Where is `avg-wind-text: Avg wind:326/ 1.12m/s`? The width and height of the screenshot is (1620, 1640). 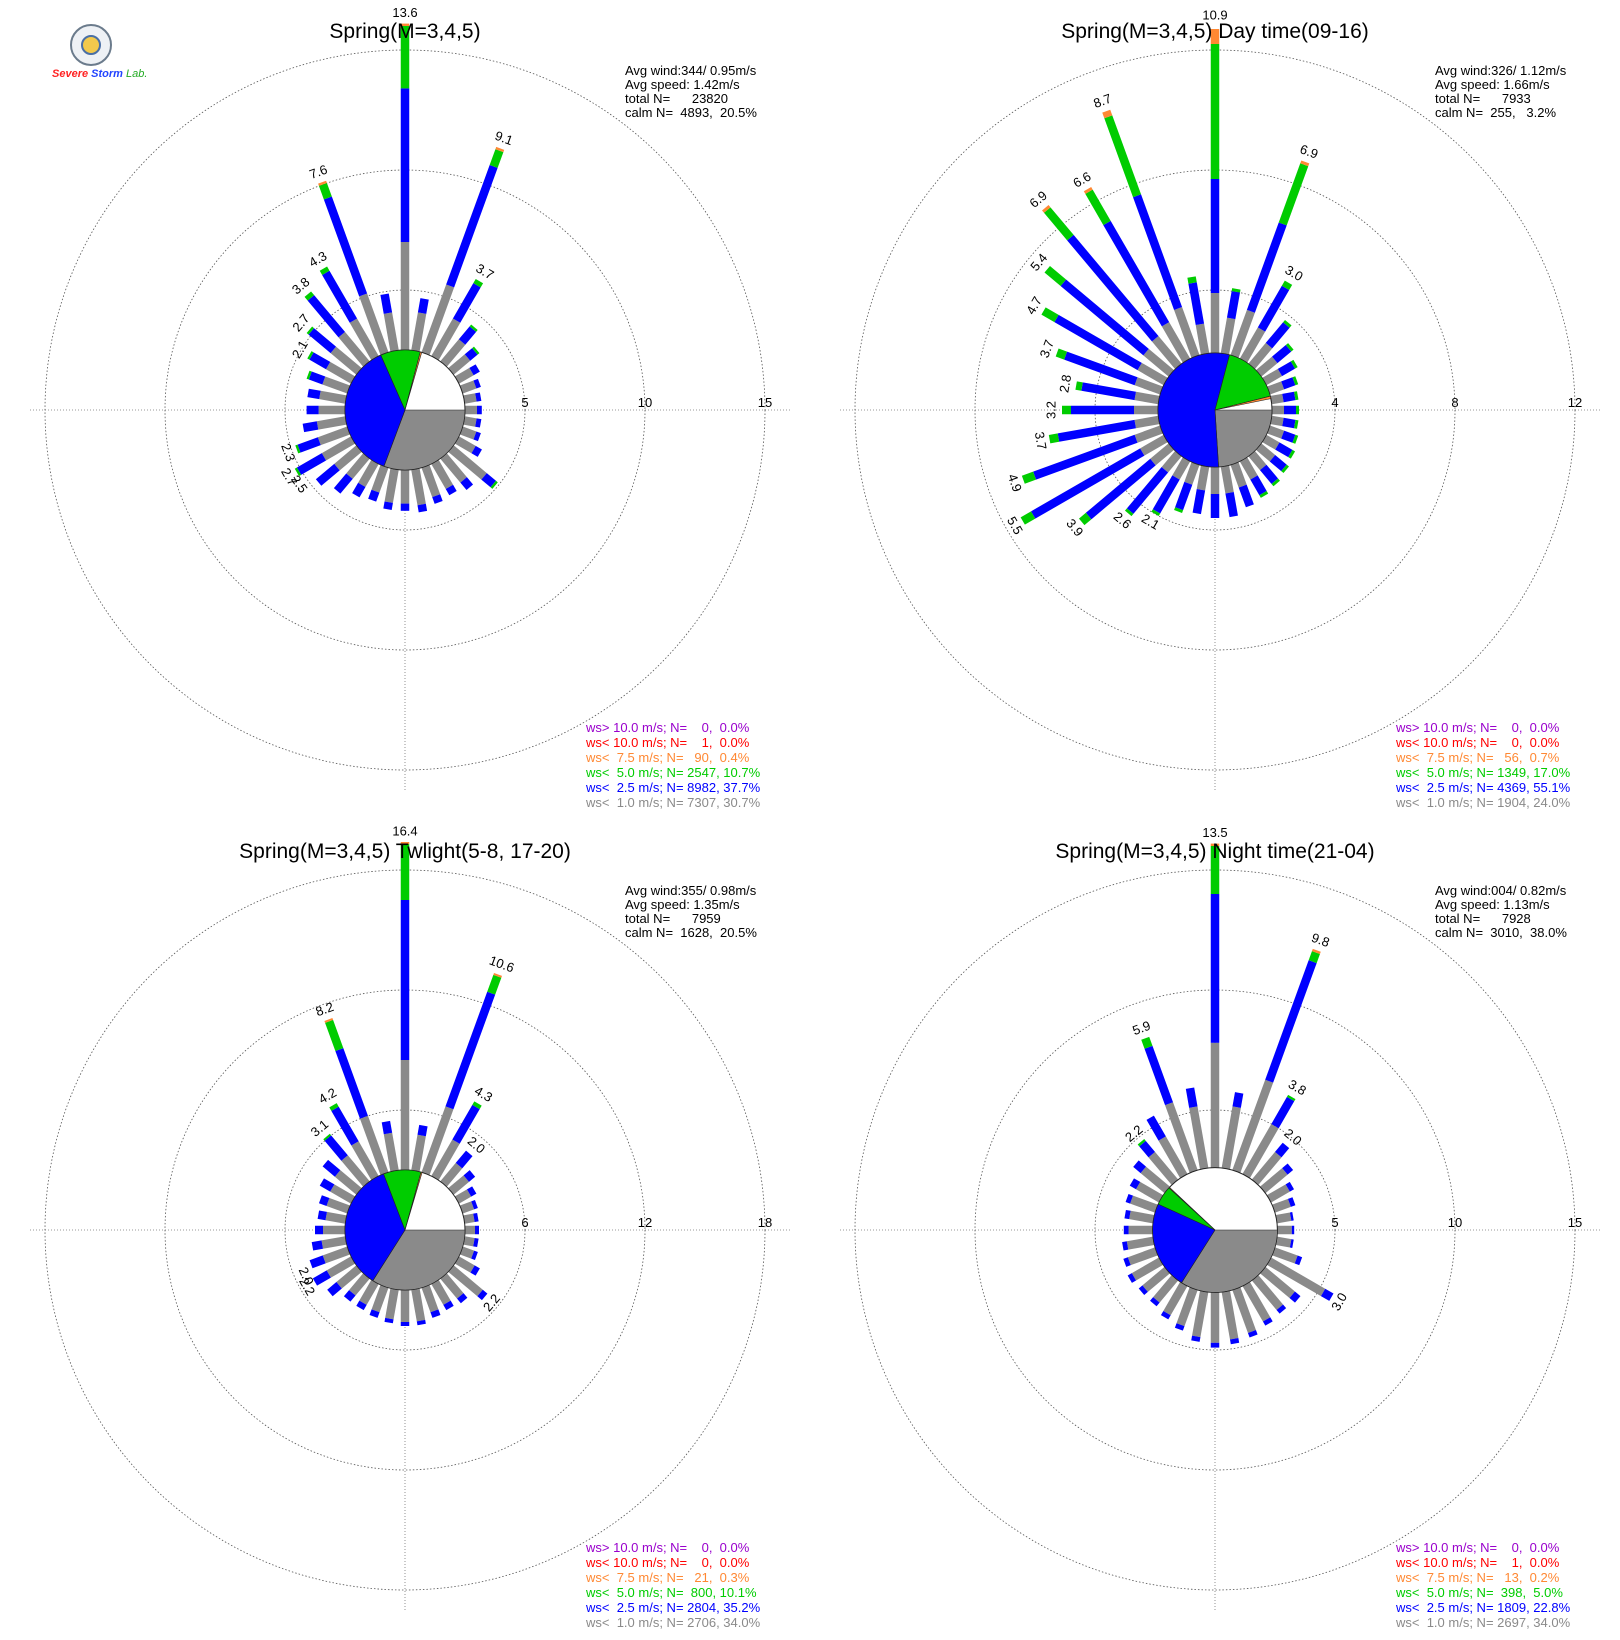 avg-wind-text: Avg wind:326/ 1.12m/s is located at coordinates (1501, 70).